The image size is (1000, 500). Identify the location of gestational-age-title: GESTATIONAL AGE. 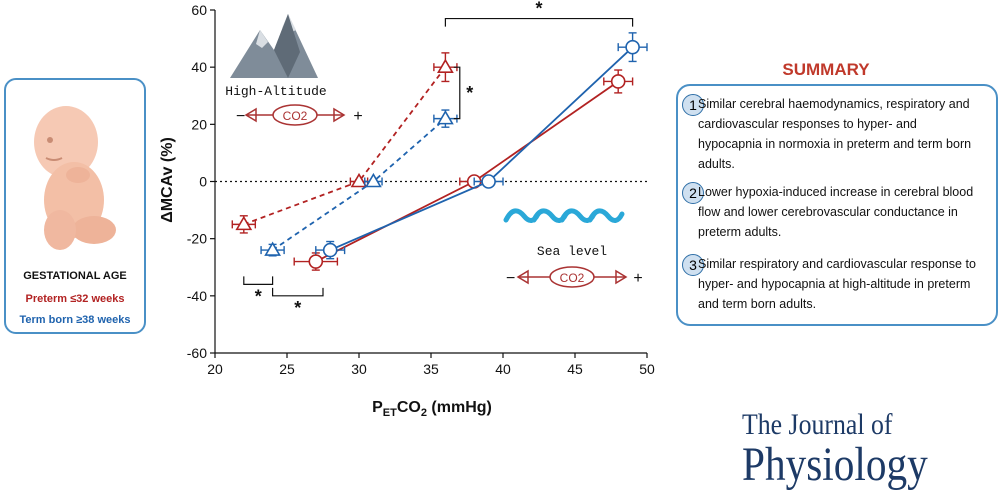
(75, 276).